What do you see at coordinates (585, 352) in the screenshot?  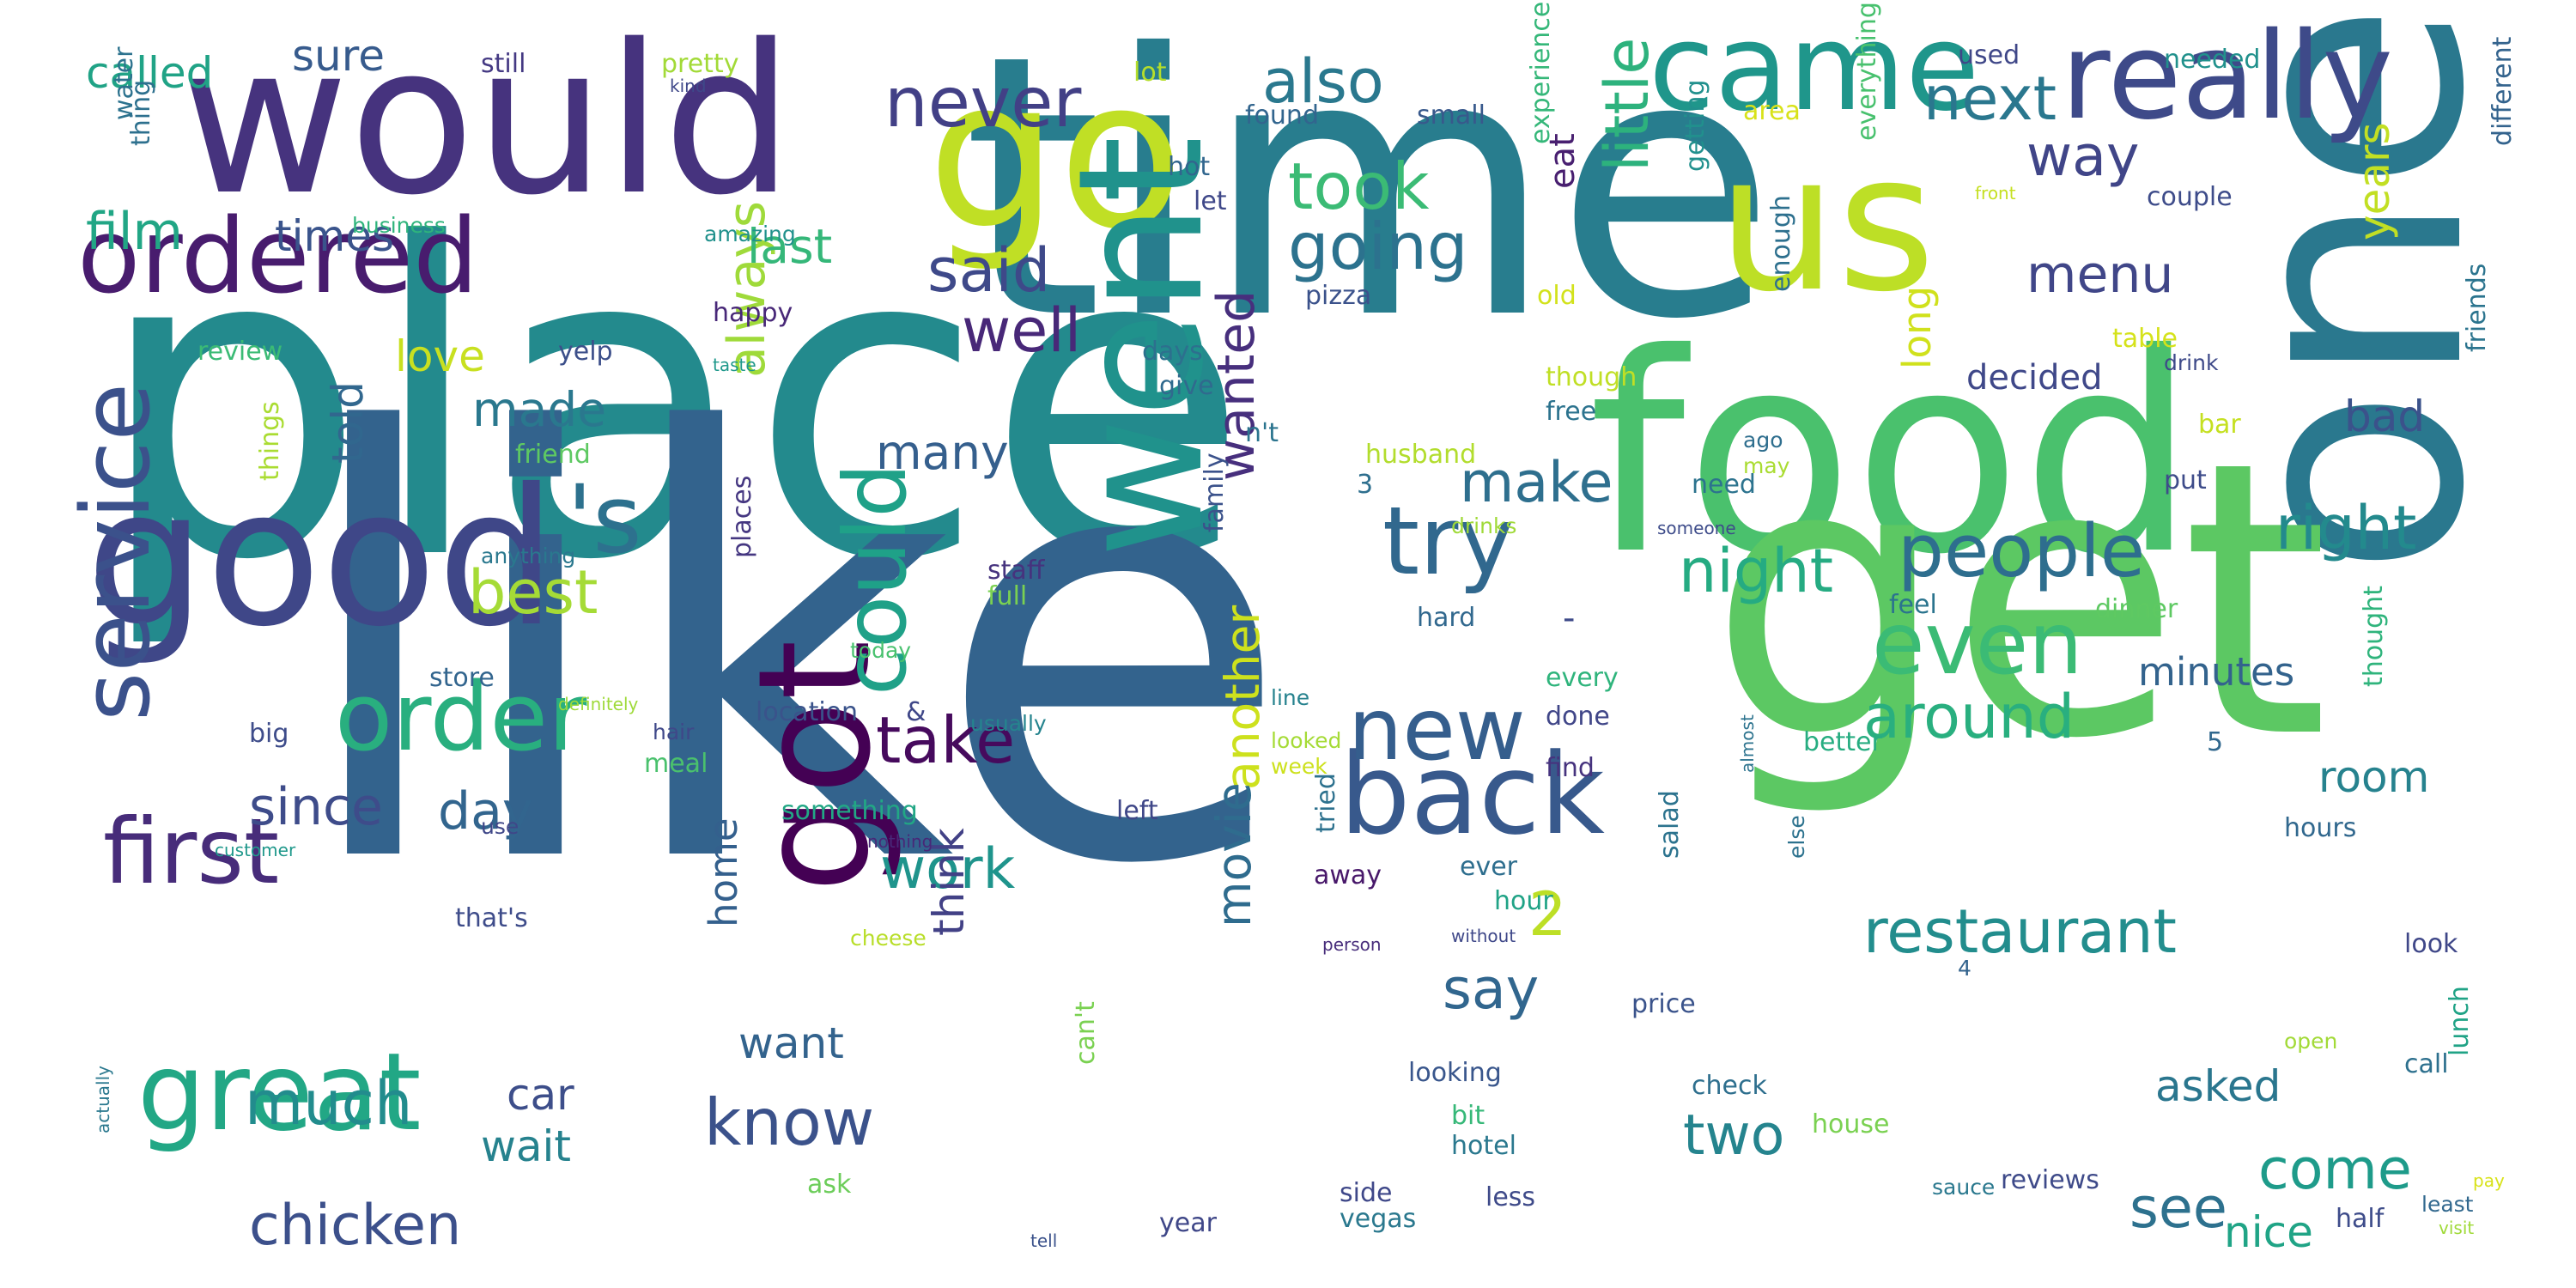 I see `cloud-word: yelp` at bounding box center [585, 352].